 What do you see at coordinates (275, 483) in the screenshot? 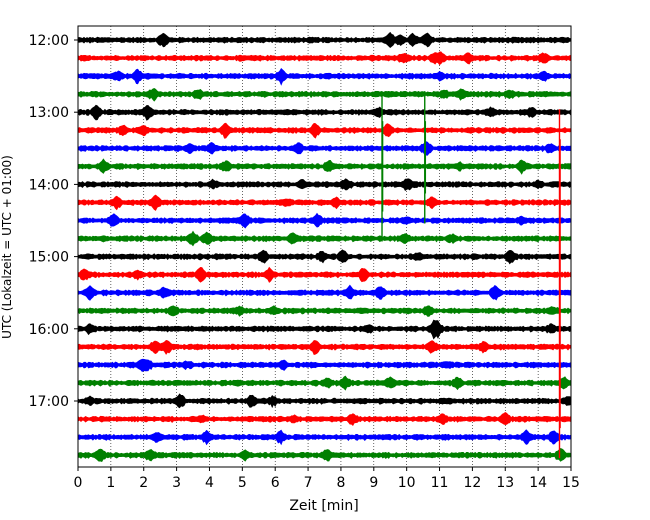
I see `x-tick-label-6: 6` at bounding box center [275, 483].